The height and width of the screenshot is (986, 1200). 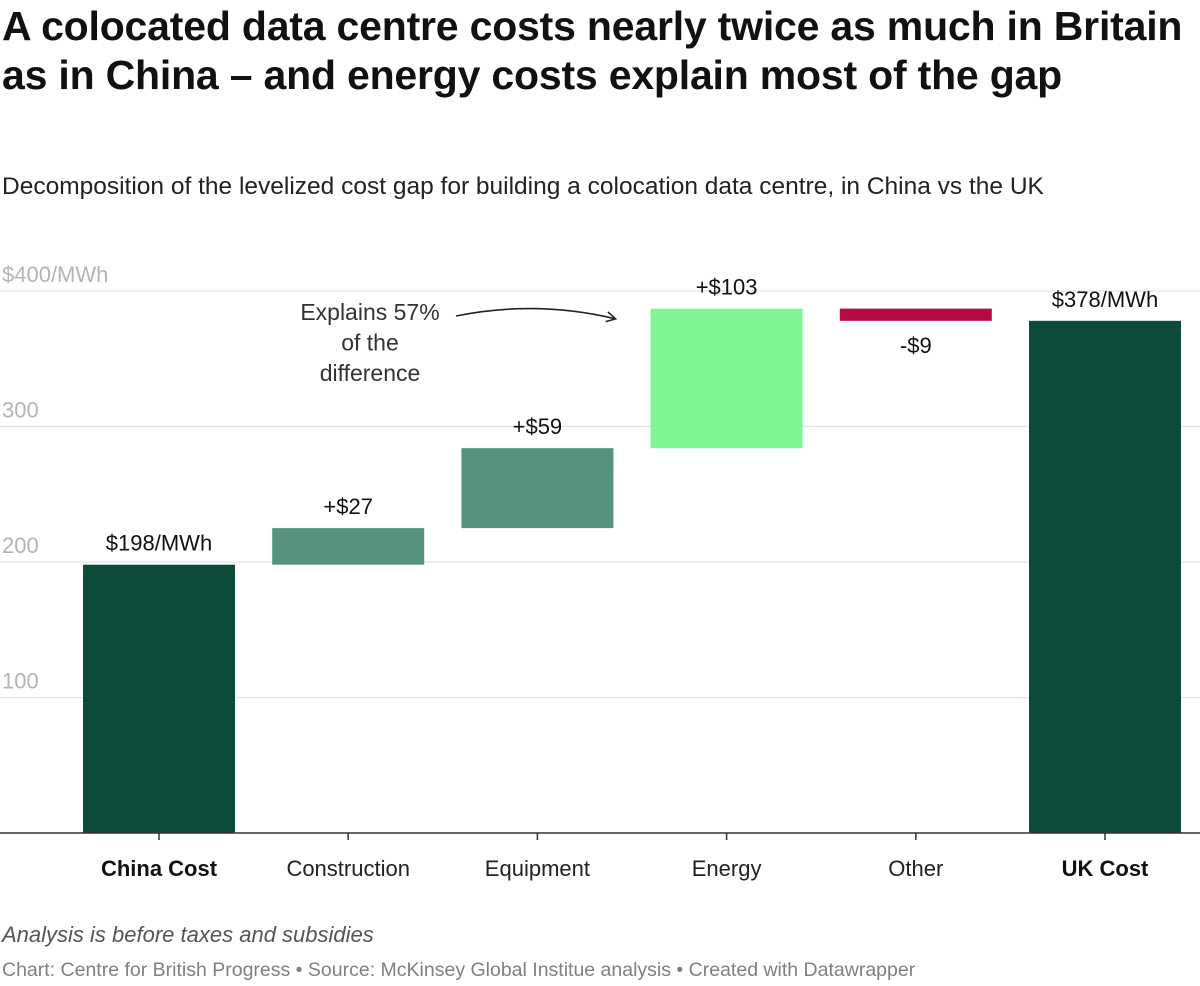 I want to click on bar-energy, so click(x=726, y=378).